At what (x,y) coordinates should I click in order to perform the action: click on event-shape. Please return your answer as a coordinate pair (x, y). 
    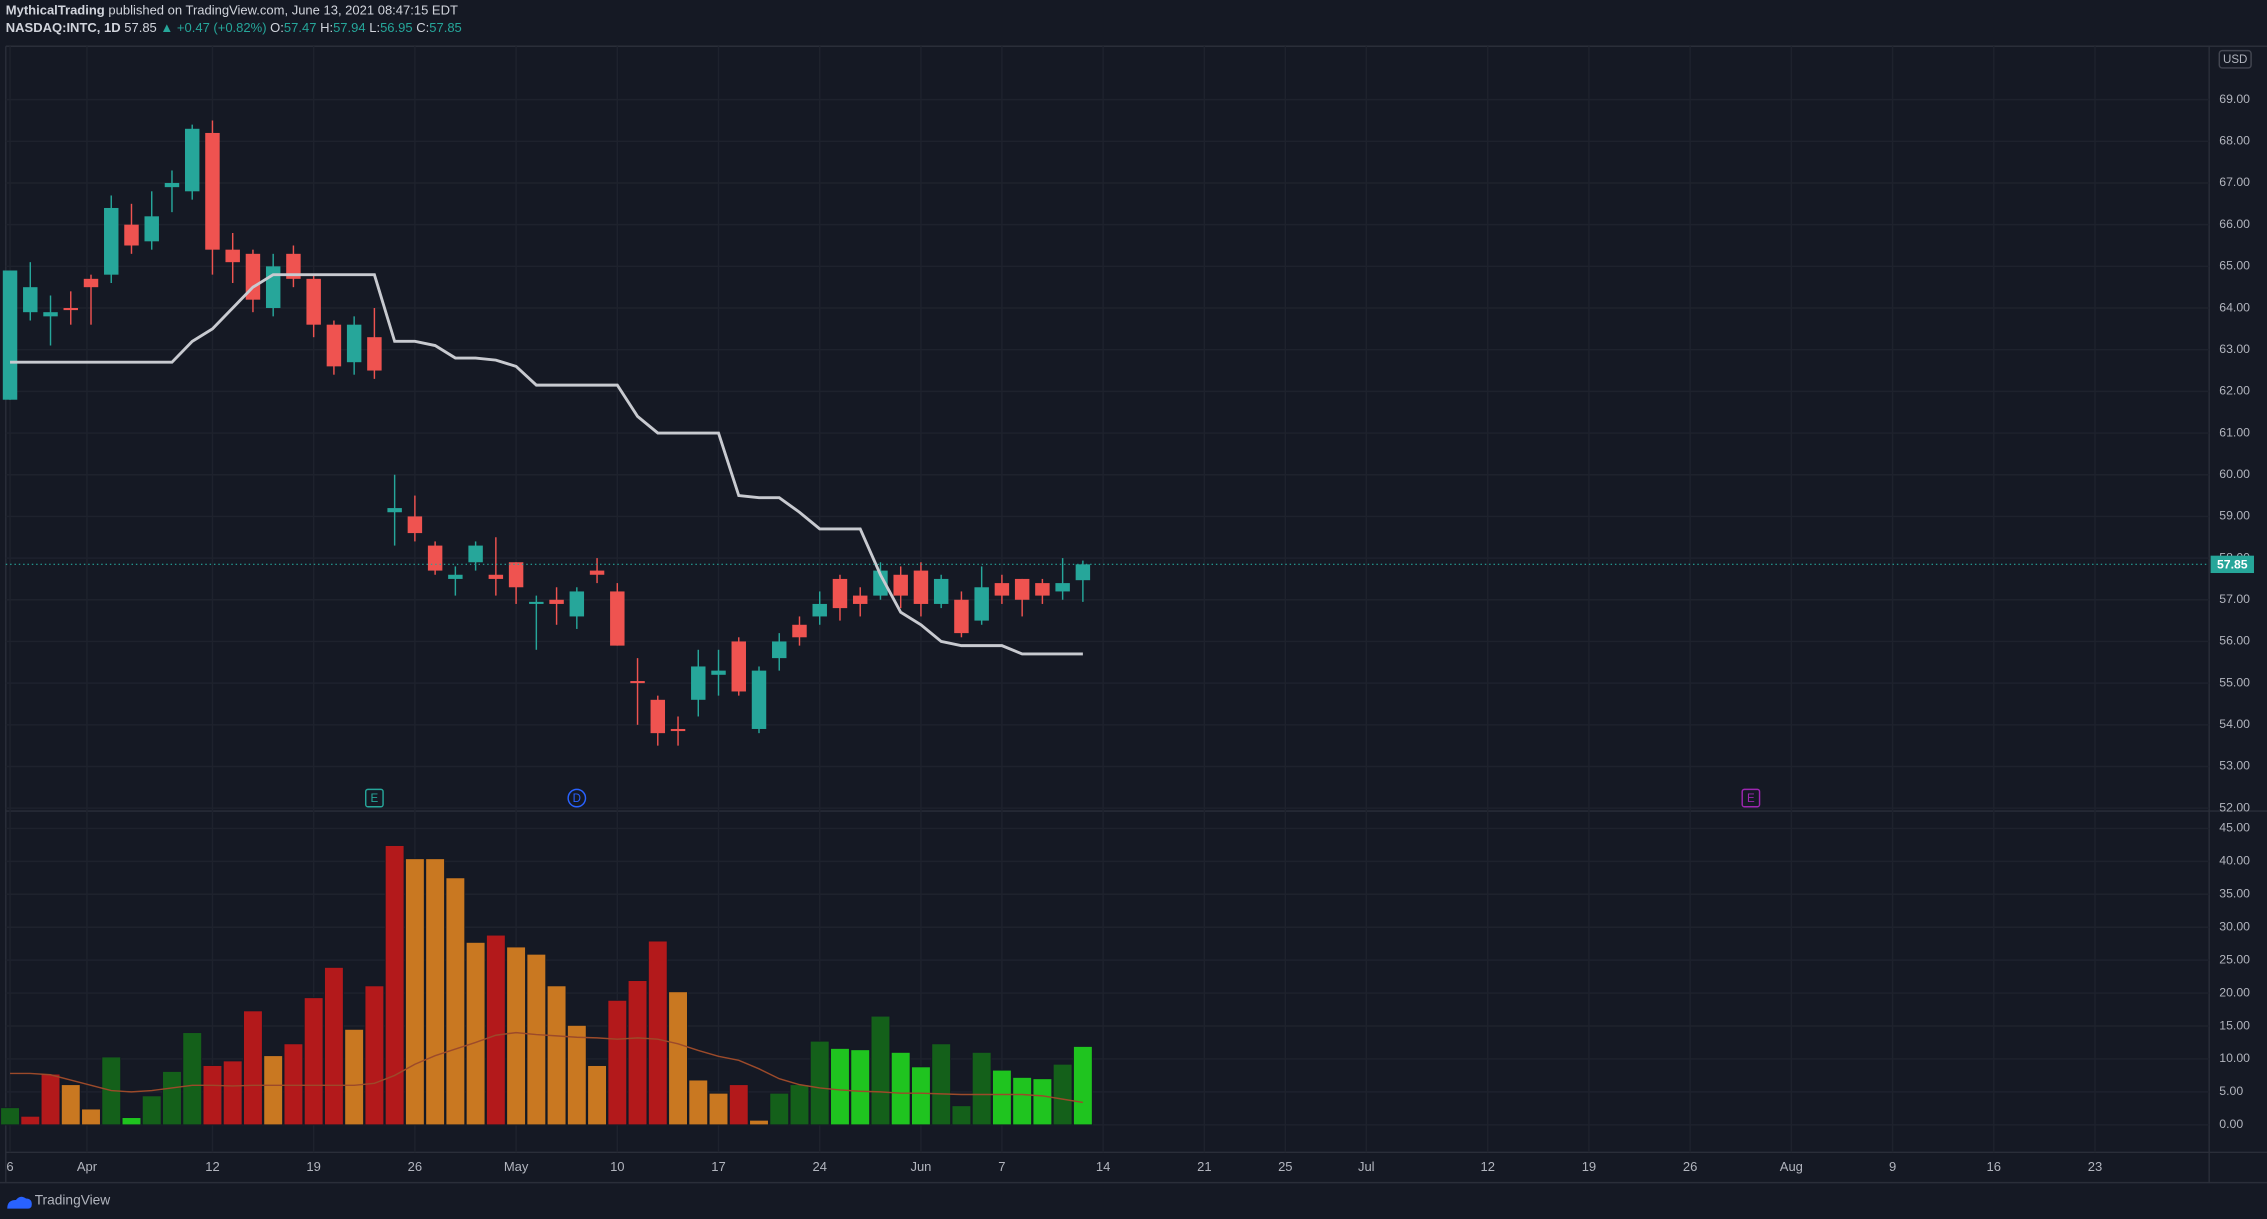
    Looking at the image, I should click on (577, 798).